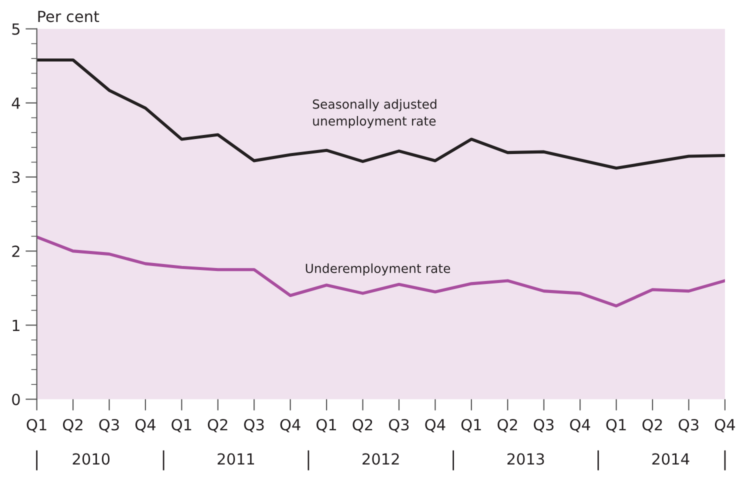 Image resolution: width=736 pixels, height=481 pixels. I want to click on y-tick-label: 4, so click(16, 103).